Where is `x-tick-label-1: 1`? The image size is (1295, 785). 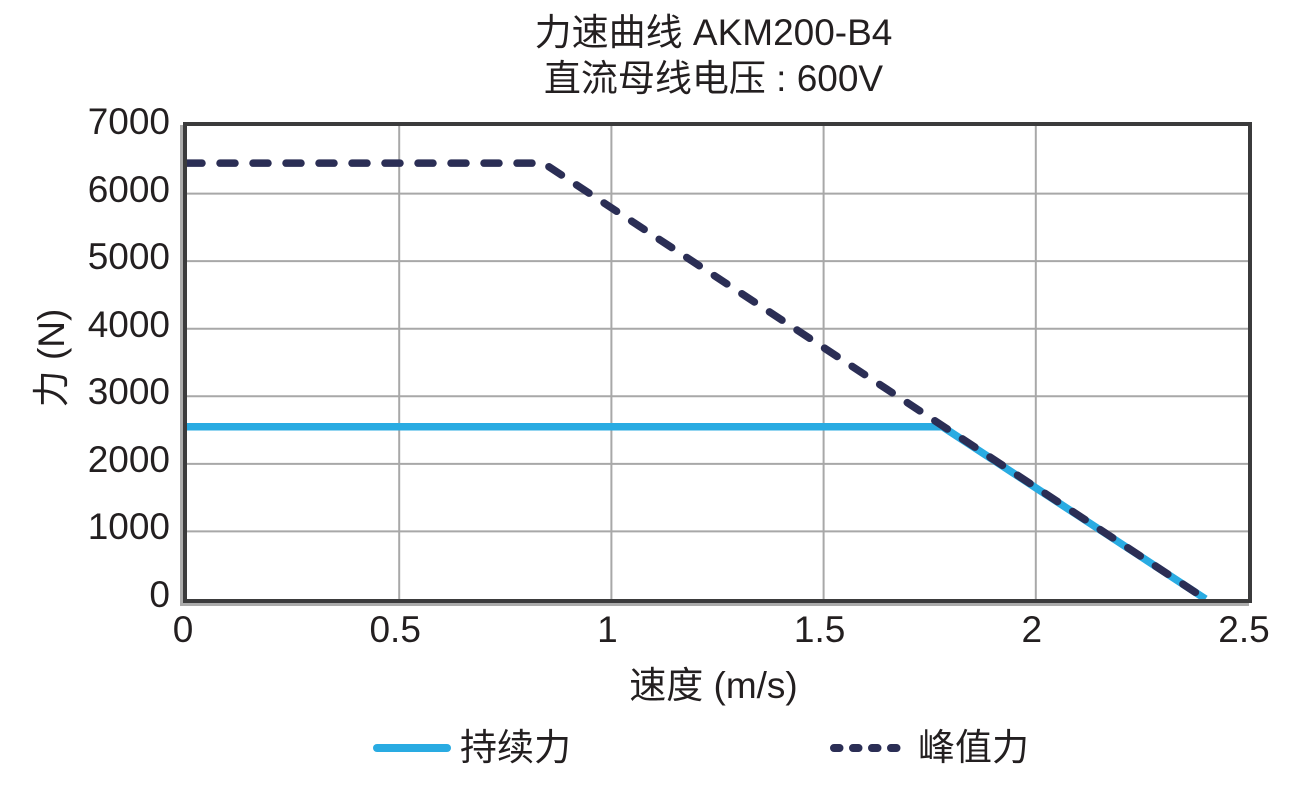
x-tick-label-1: 1 is located at coordinates (607, 629).